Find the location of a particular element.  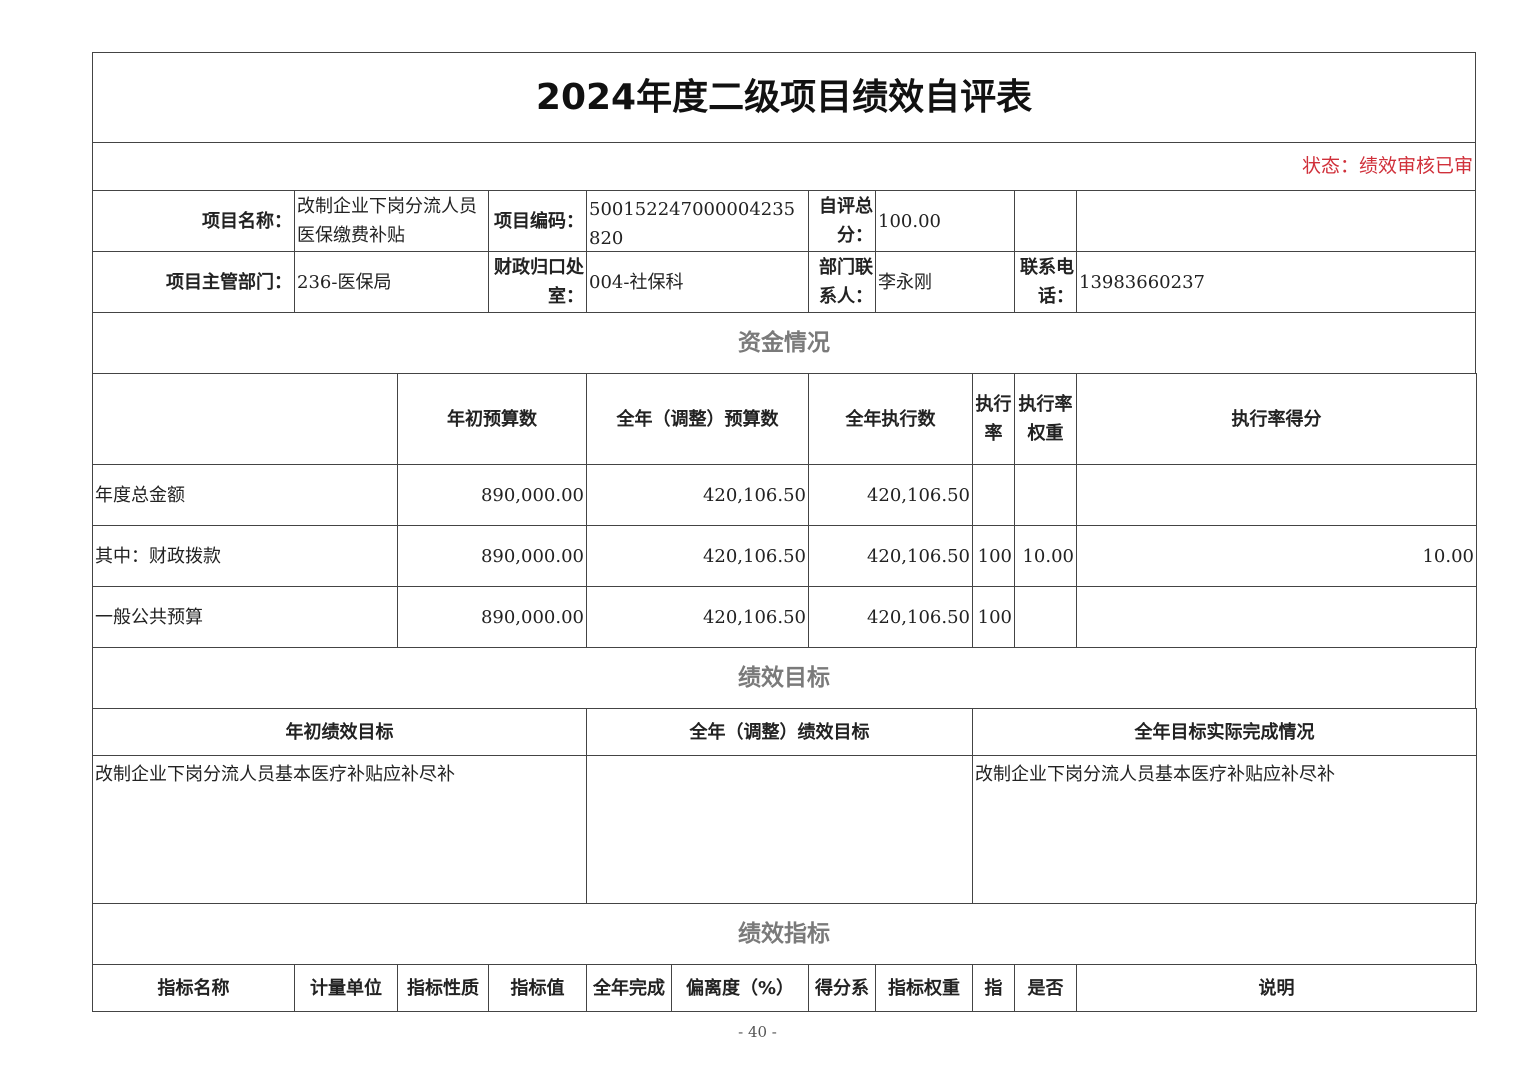

dept-value: 236-医保局 is located at coordinates (391, 282).